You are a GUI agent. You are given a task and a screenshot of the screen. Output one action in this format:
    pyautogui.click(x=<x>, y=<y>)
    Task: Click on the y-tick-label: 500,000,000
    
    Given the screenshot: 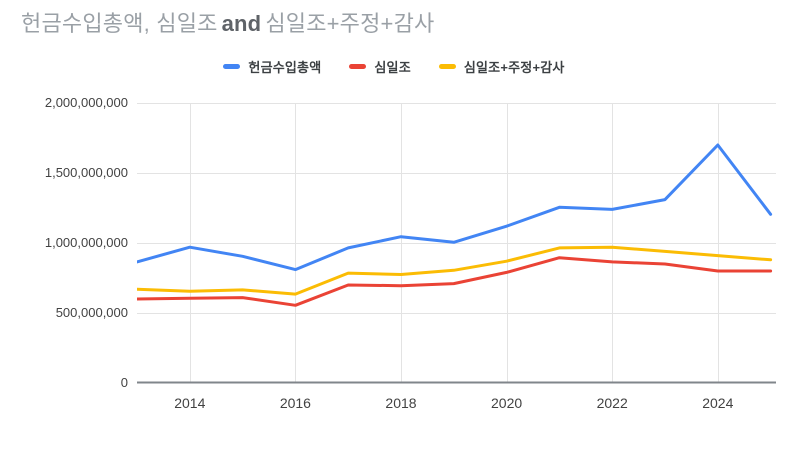 What is the action you would take?
    pyautogui.click(x=91, y=312)
    